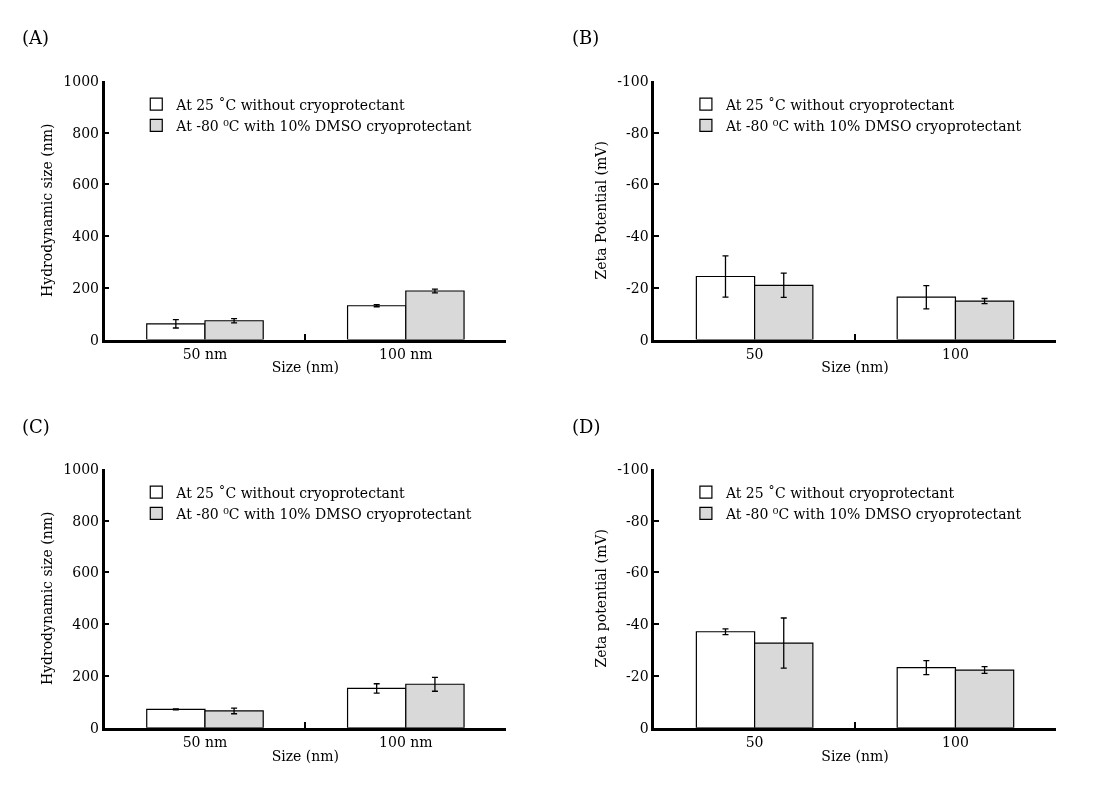 This screenshot has width=1097, height=811. Describe the element at coordinates (600, 598) in the screenshot. I see `y-axis-title: Zeta potential (mV)` at that location.